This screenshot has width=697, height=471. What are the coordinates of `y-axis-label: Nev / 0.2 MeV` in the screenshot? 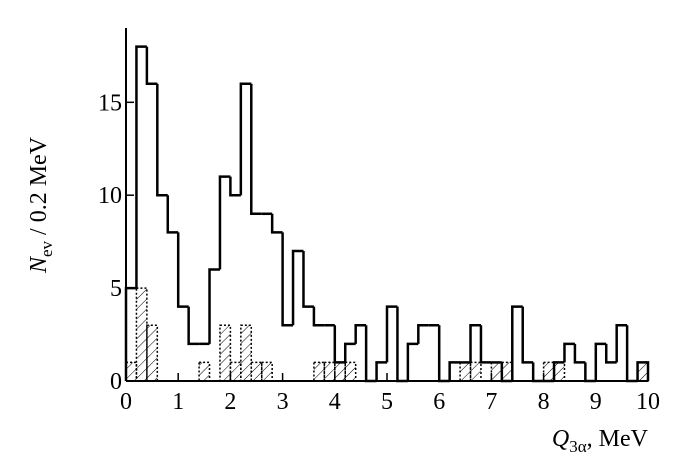 It's located at (41, 205).